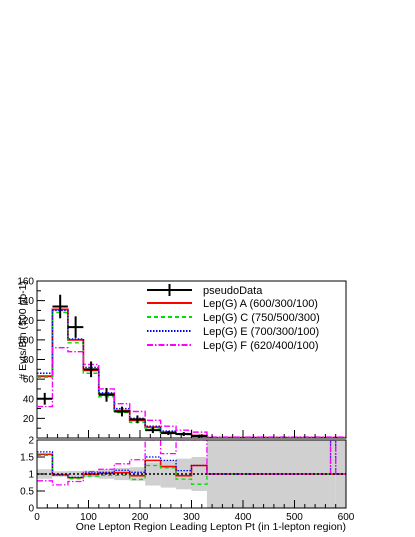  I want to click on ratio-y-tick-label: 0, so click(31, 509).